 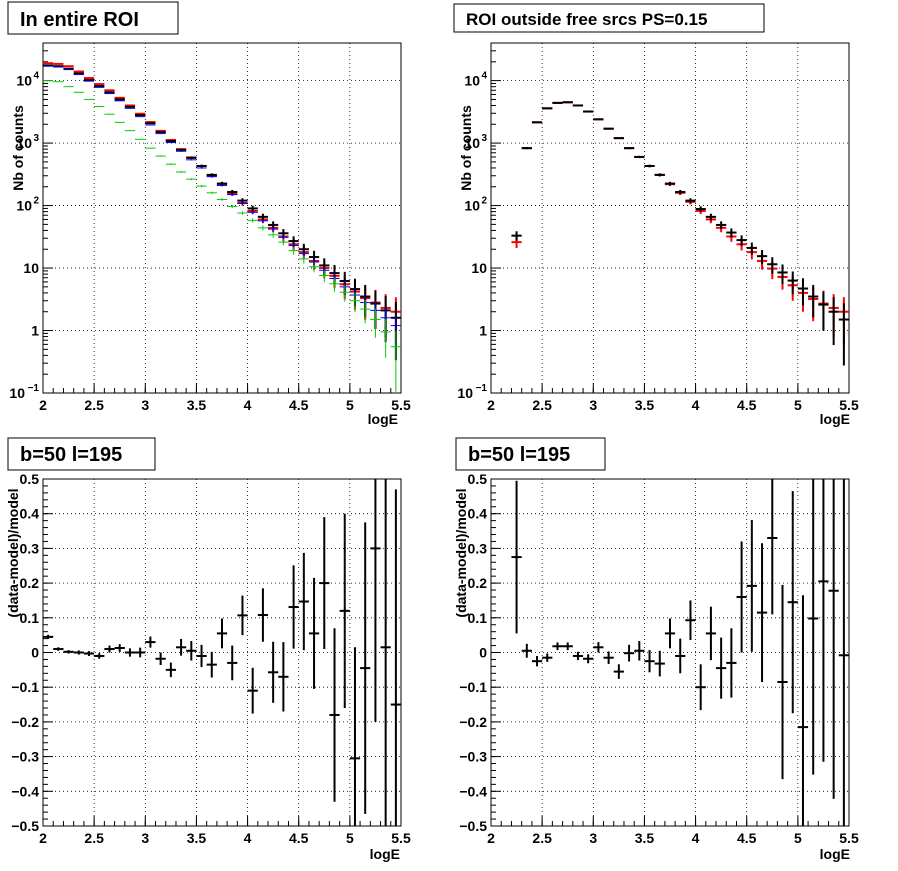 I want to click on x-tick-label: 3.5, so click(x=197, y=838).